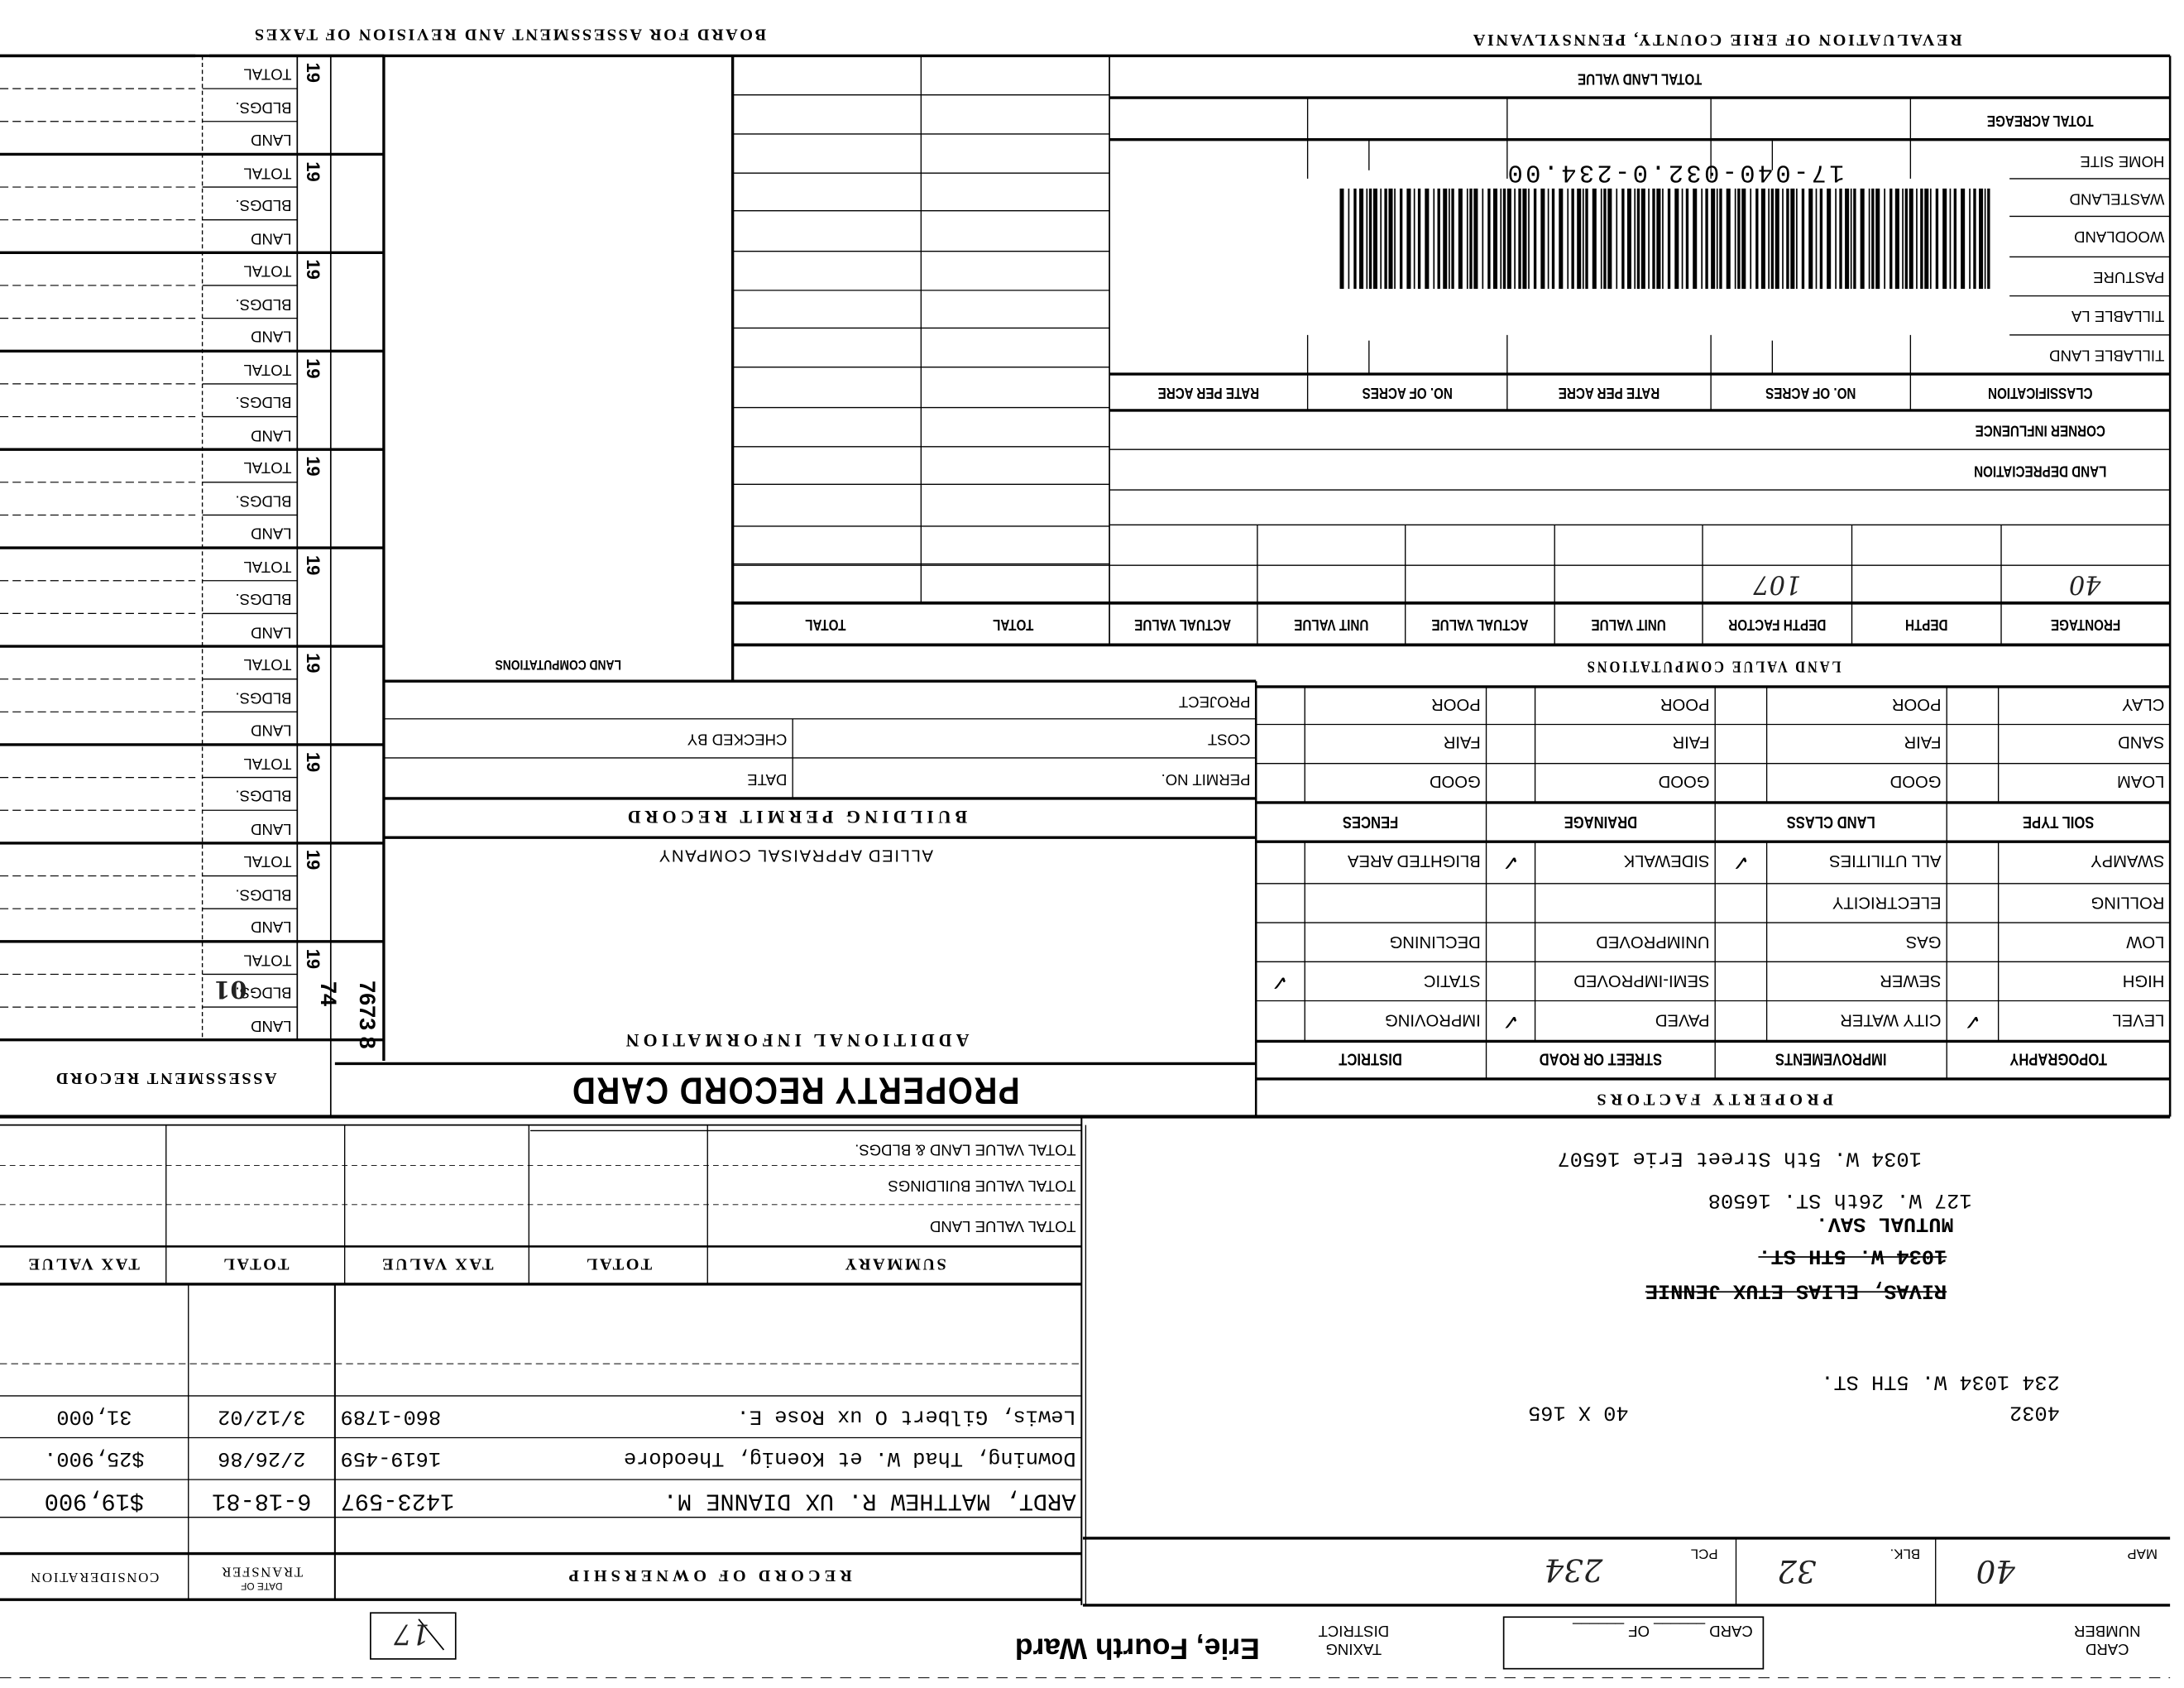  What do you see at coordinates (1601, 822) in the screenshot?
I see `soil-column-header: DRAINAGE` at bounding box center [1601, 822].